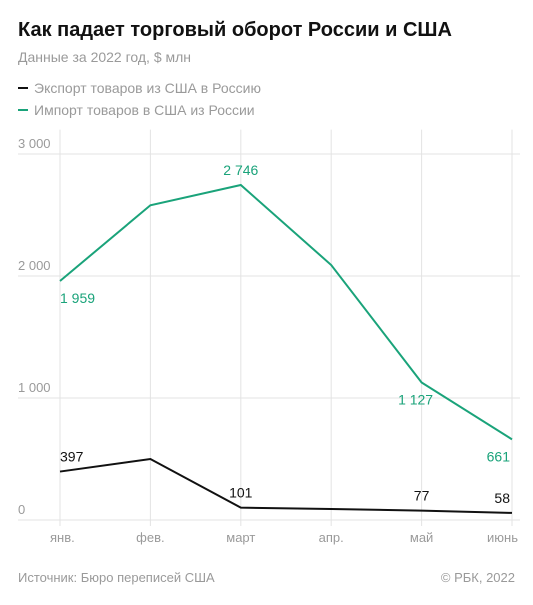 The image size is (533, 605). Describe the element at coordinates (144, 110) in the screenshot. I see `legend-label: Импорт товаров в США из России` at that location.